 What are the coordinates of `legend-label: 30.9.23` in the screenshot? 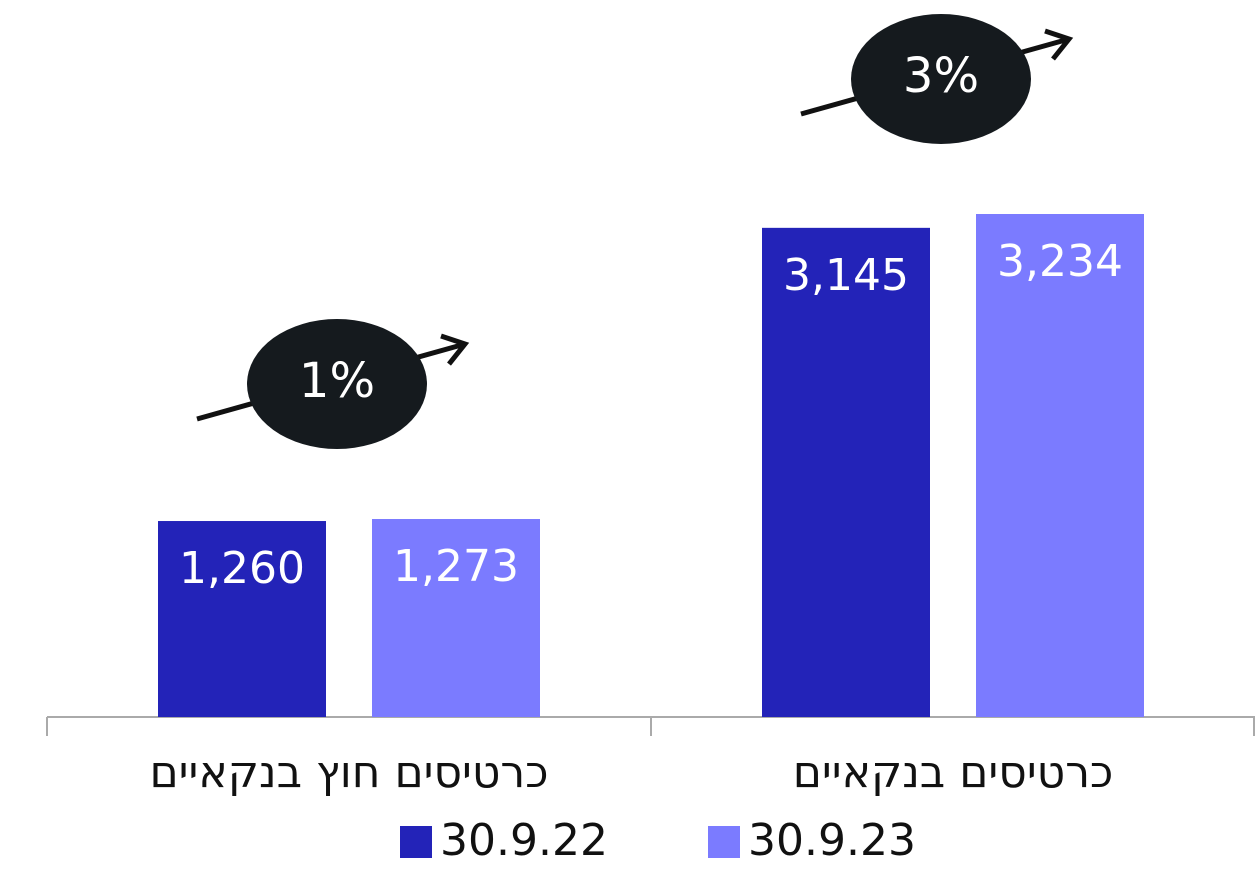 It's located at (832, 840).